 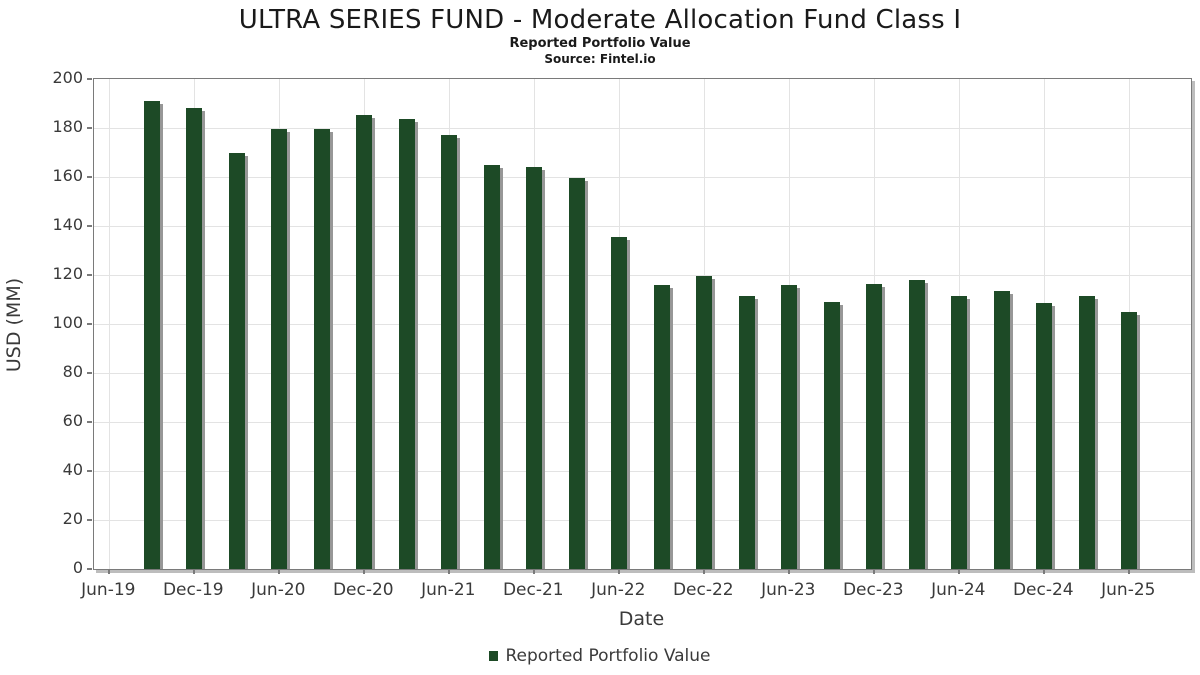 I want to click on x-tick-label: Dec-20, so click(x=363, y=590).